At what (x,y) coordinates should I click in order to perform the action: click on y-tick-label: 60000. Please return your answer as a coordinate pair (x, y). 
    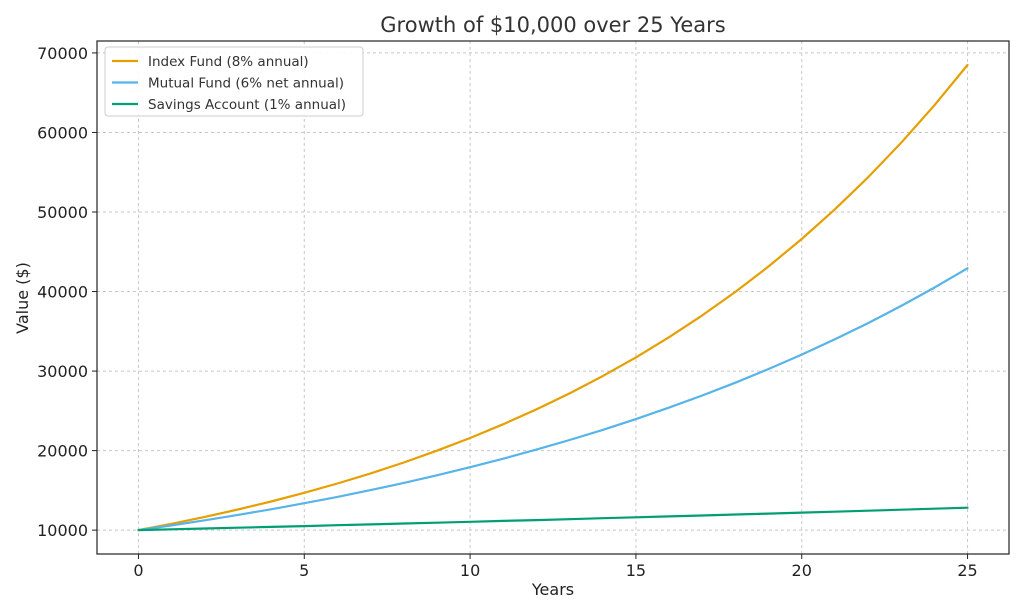
    Looking at the image, I should click on (62, 132).